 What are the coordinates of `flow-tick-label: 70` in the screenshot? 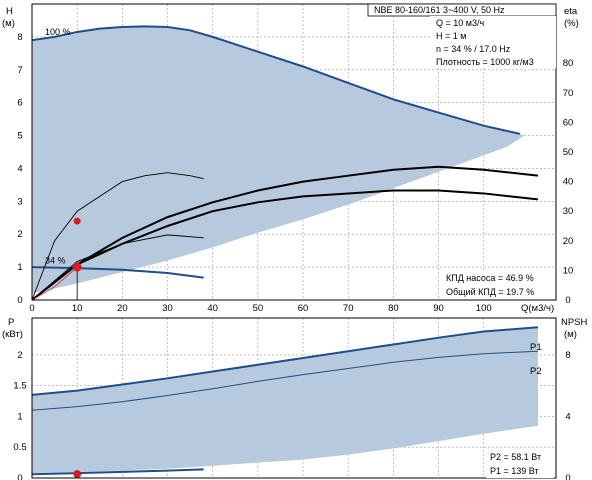 It's located at (348, 308).